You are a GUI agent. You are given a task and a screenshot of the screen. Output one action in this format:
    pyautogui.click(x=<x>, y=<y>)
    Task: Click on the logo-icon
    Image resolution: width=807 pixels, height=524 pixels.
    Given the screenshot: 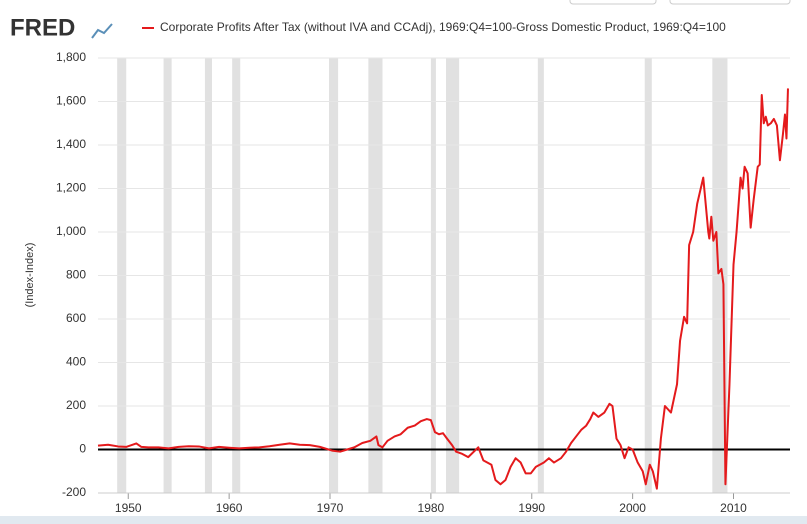 What is the action you would take?
    pyautogui.click(x=102, y=31)
    